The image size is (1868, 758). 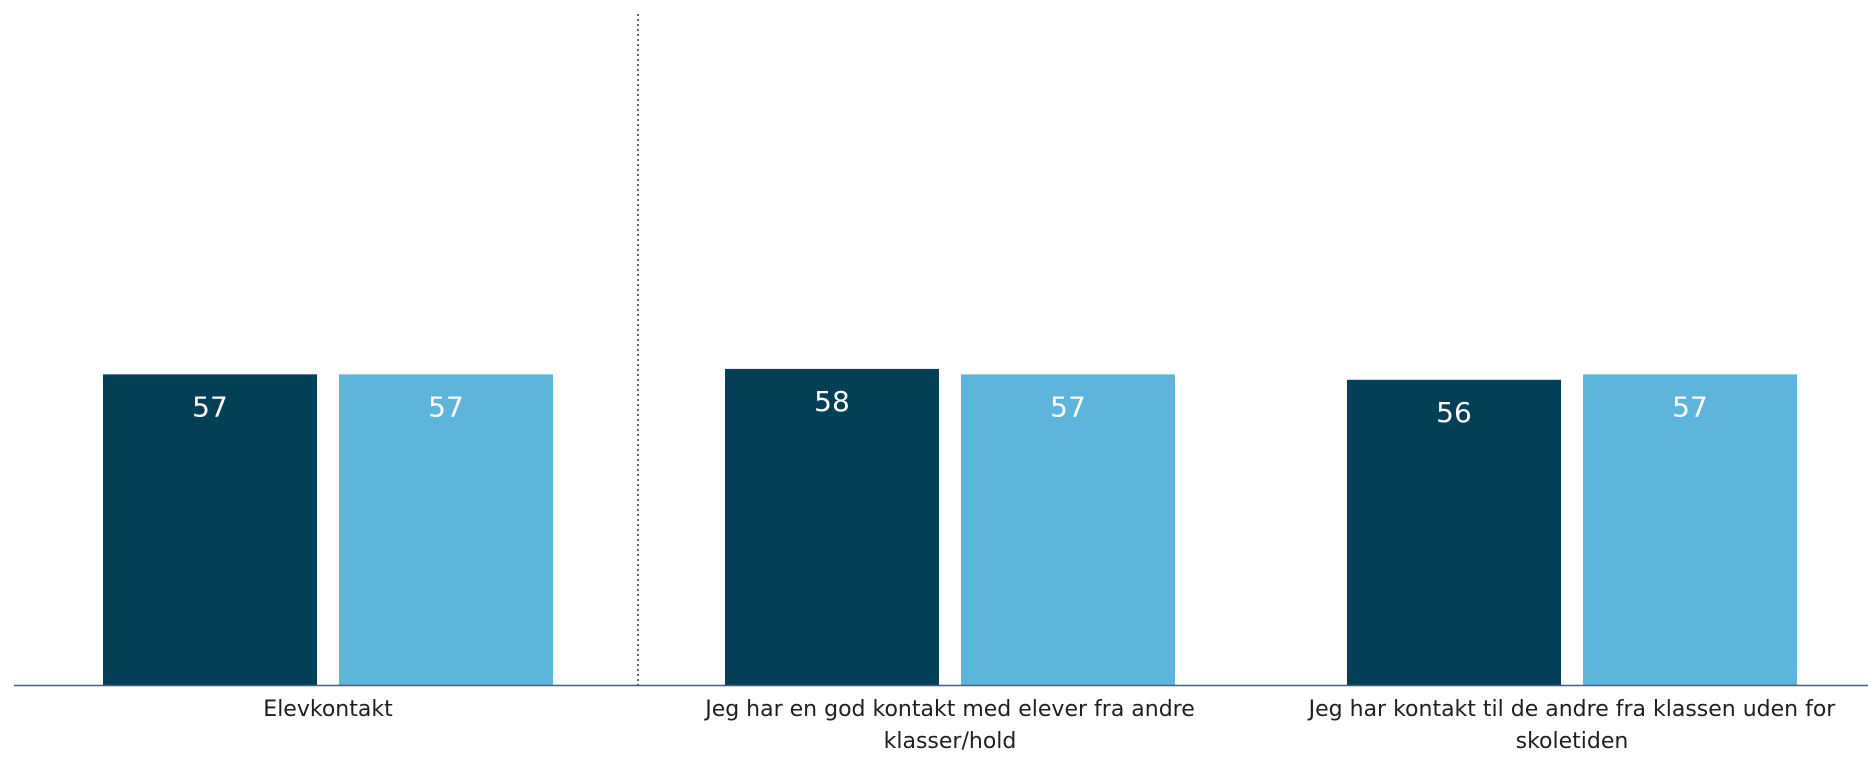 What do you see at coordinates (832, 526) in the screenshot?
I see `bar-series1-cat2` at bounding box center [832, 526].